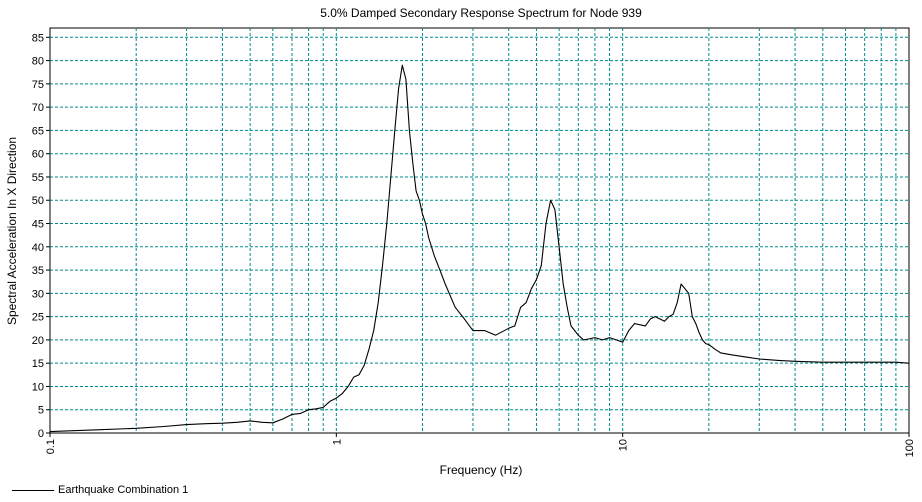 Image resolution: width=922 pixels, height=502 pixels. Describe the element at coordinates (481, 470) in the screenshot. I see `x-axis-label: Frequency (Hz)` at that location.